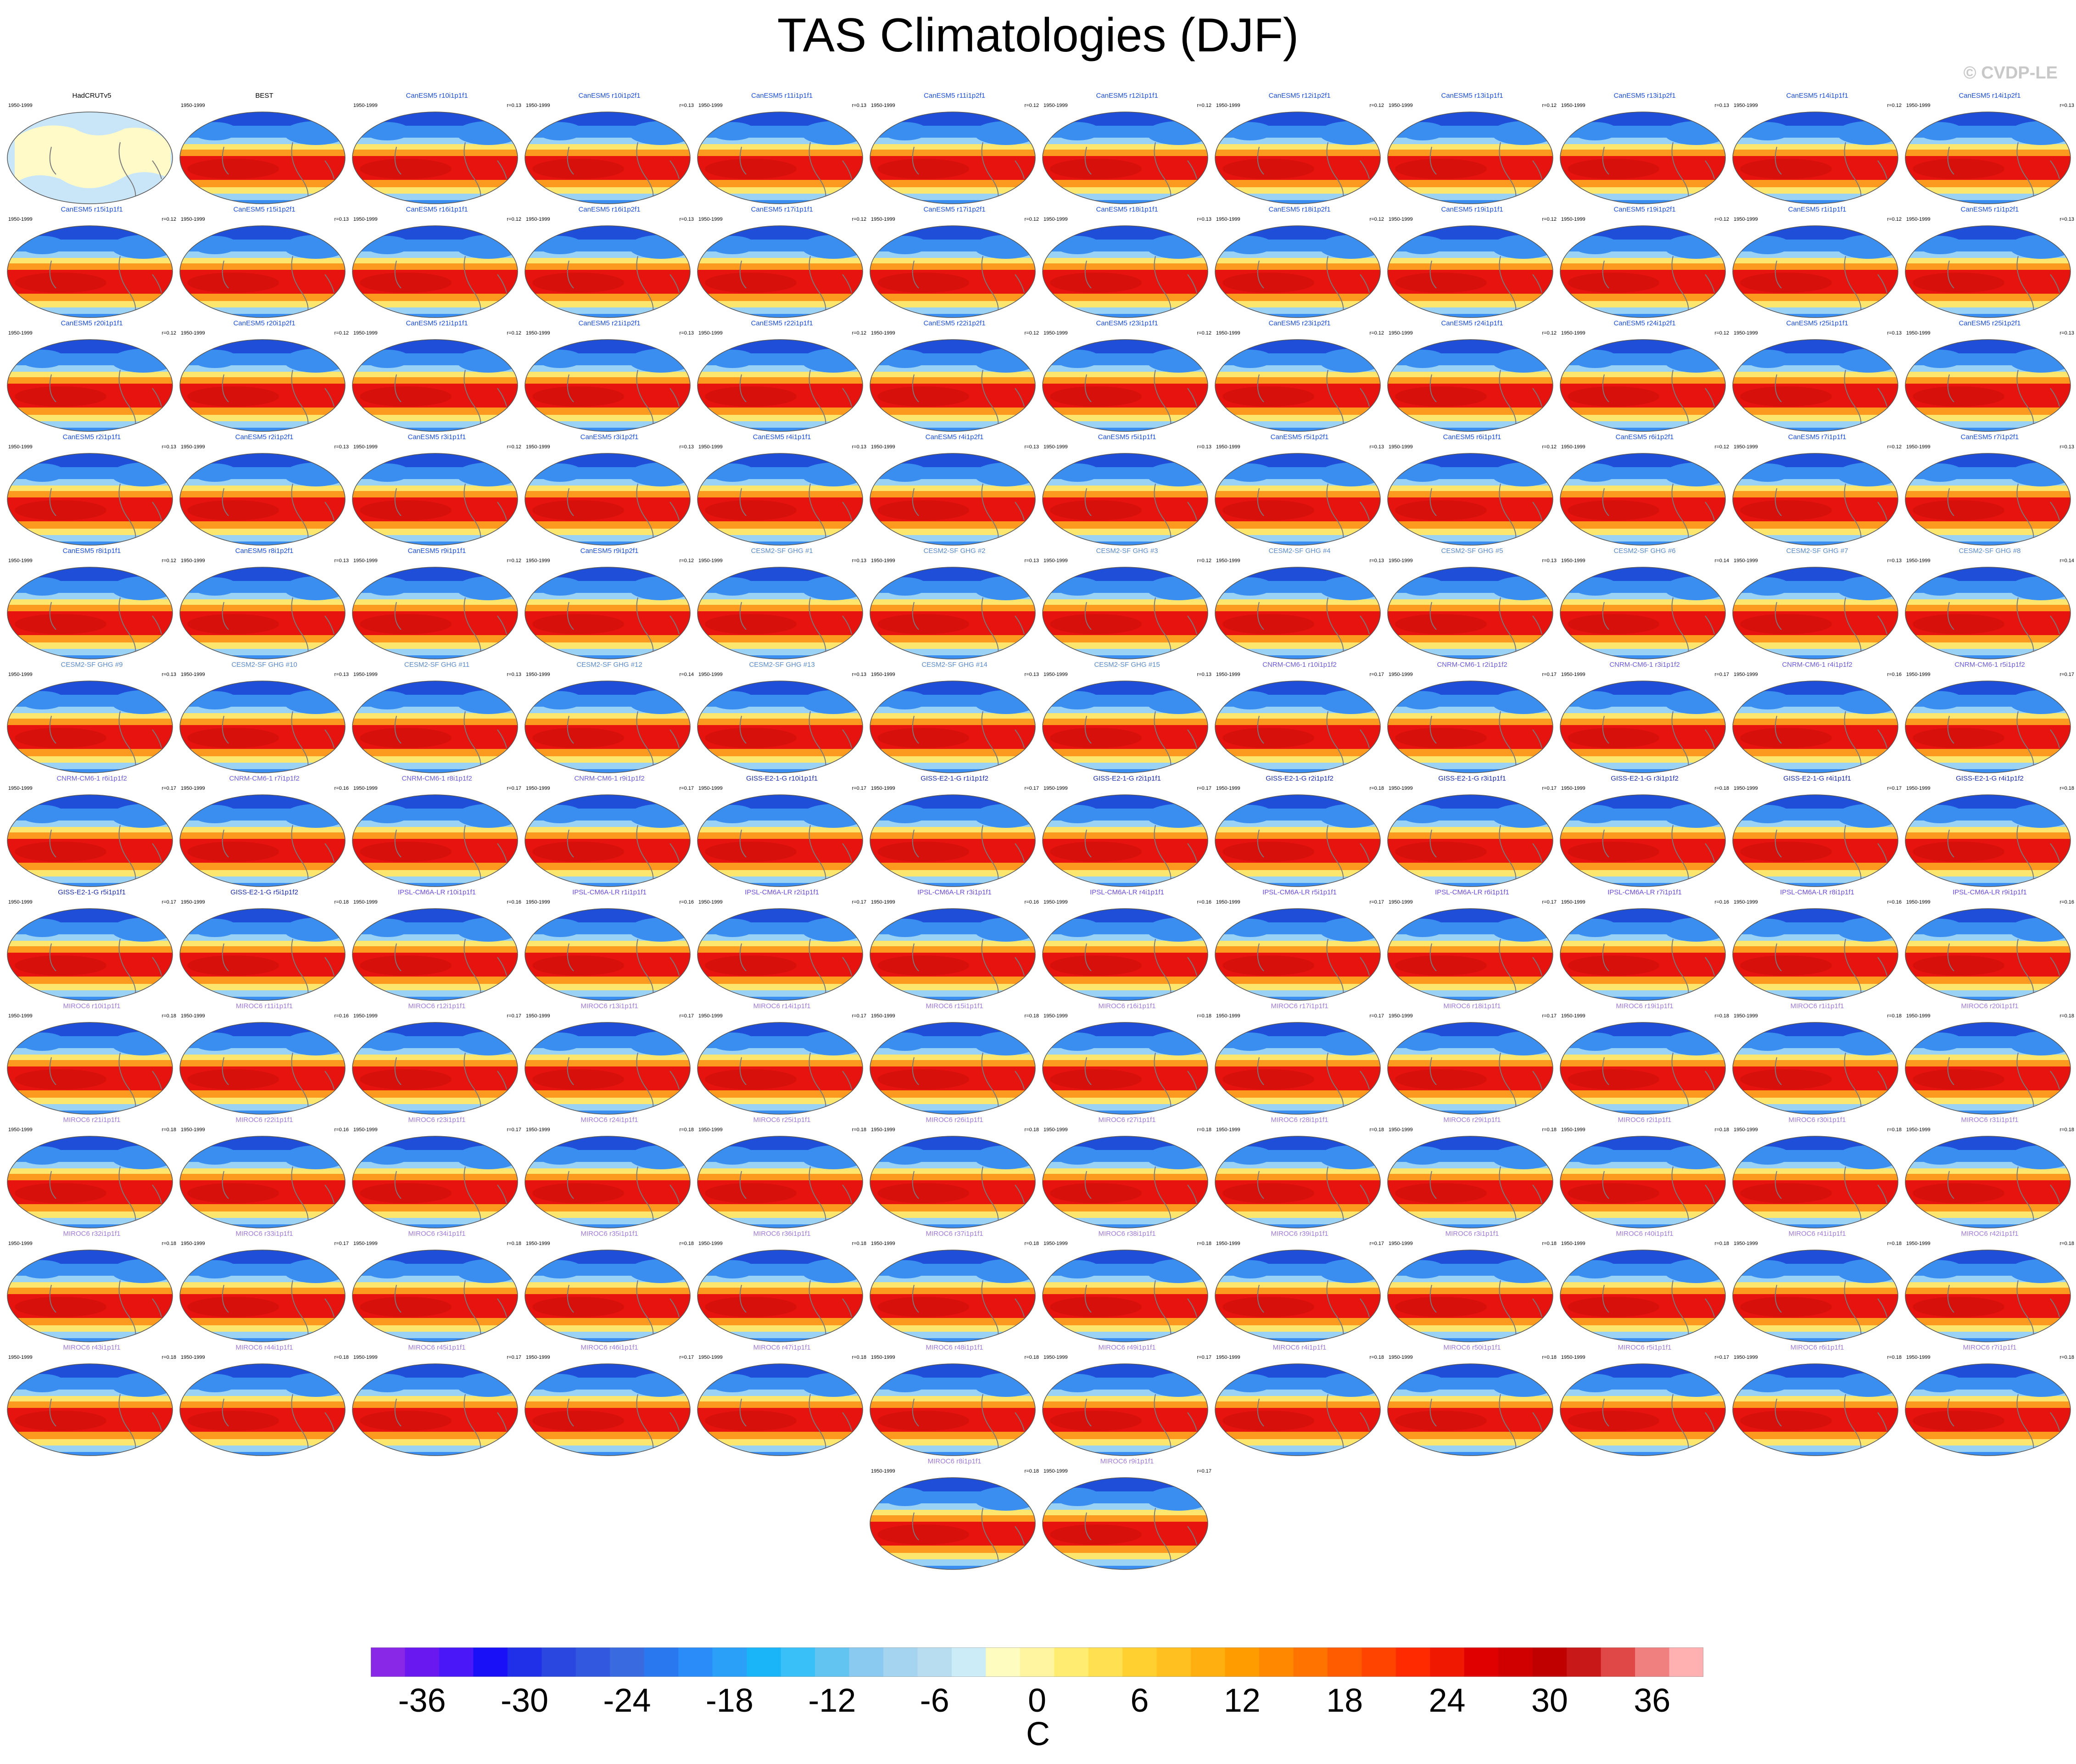 This screenshot has width=2076, height=1764. Describe the element at coordinates (1817, 323) in the screenshot. I see `panel-title: CanESM5 r25i1p1f1` at that location.